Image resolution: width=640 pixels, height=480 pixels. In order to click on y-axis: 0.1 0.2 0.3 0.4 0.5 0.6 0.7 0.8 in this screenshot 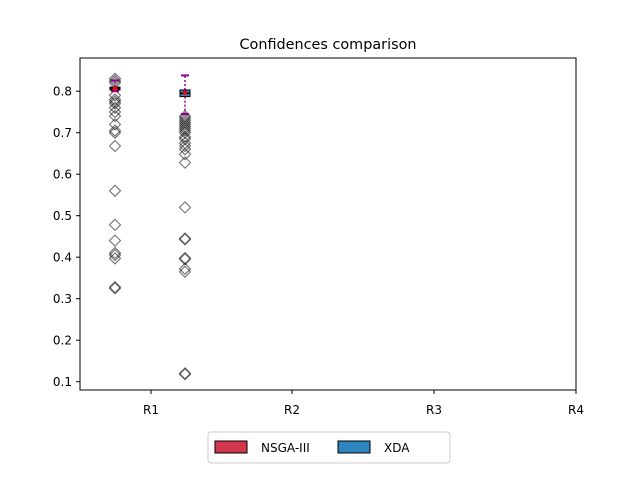, I will do `click(66, 237)`.